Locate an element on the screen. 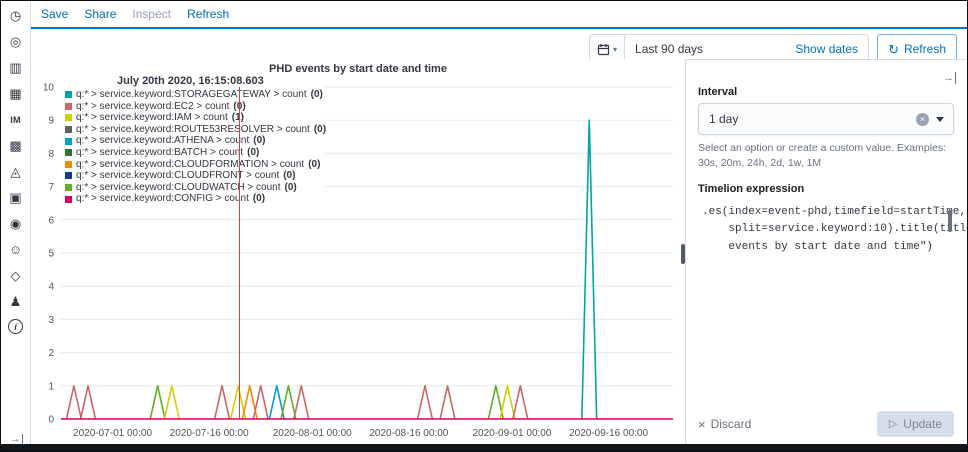 The height and width of the screenshot is (452, 968). svg-text: 5 is located at coordinates (51, 254).